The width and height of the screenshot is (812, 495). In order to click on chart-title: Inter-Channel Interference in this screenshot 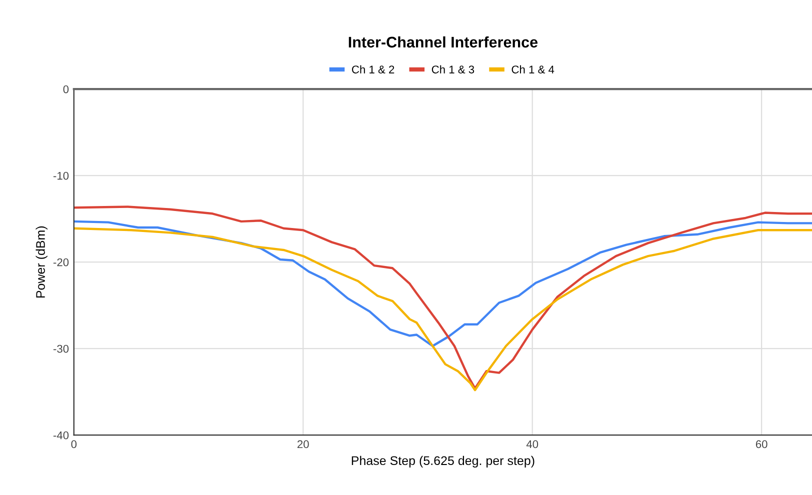, I will do `click(443, 42)`.